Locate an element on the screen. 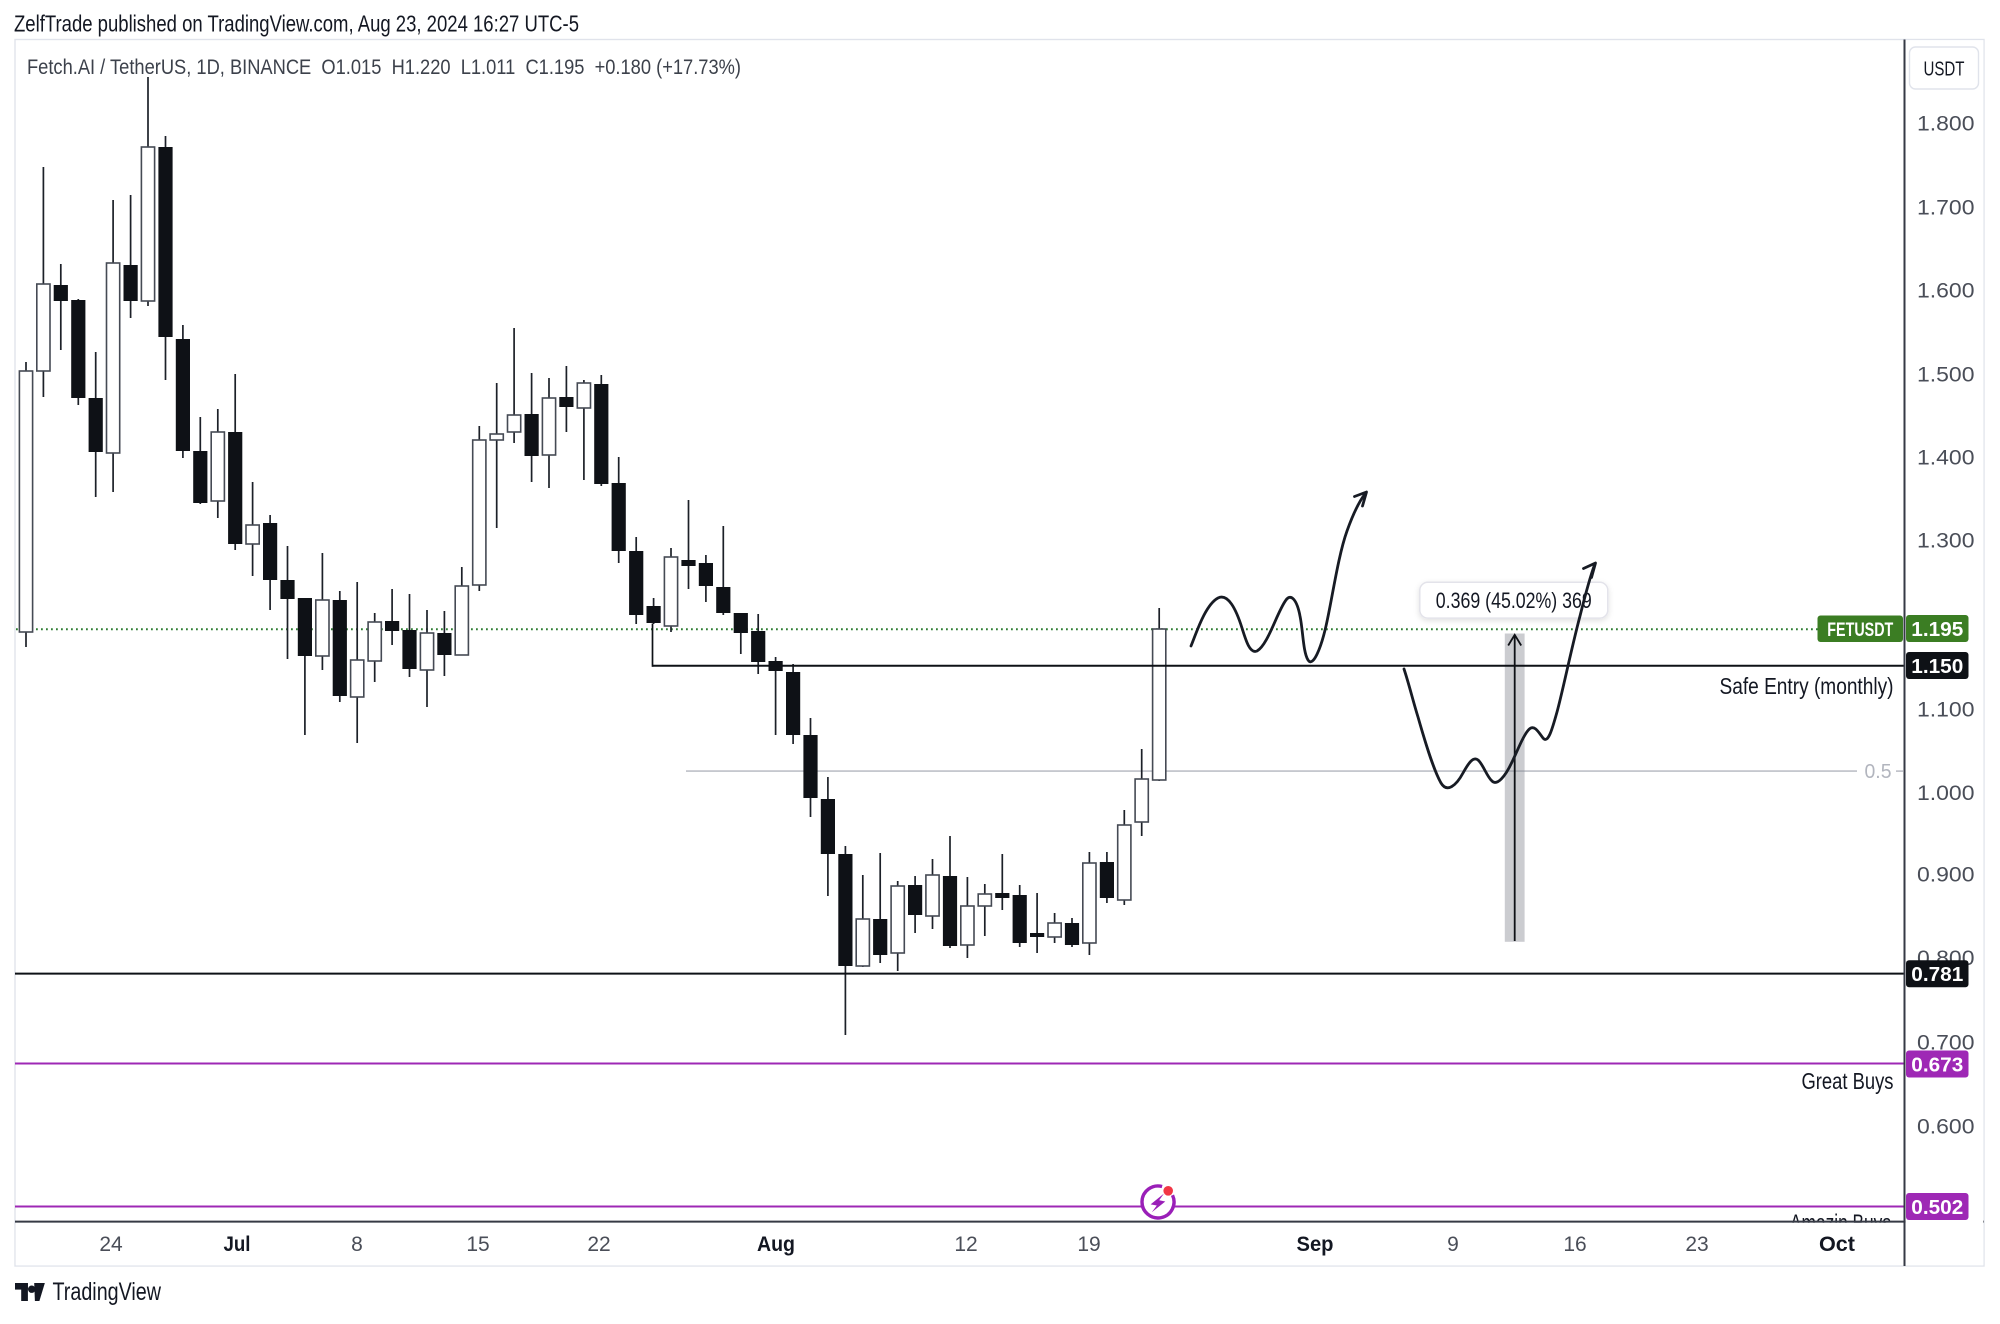 The image size is (2000, 1324). svg-text: 1.000 is located at coordinates (1946, 793).